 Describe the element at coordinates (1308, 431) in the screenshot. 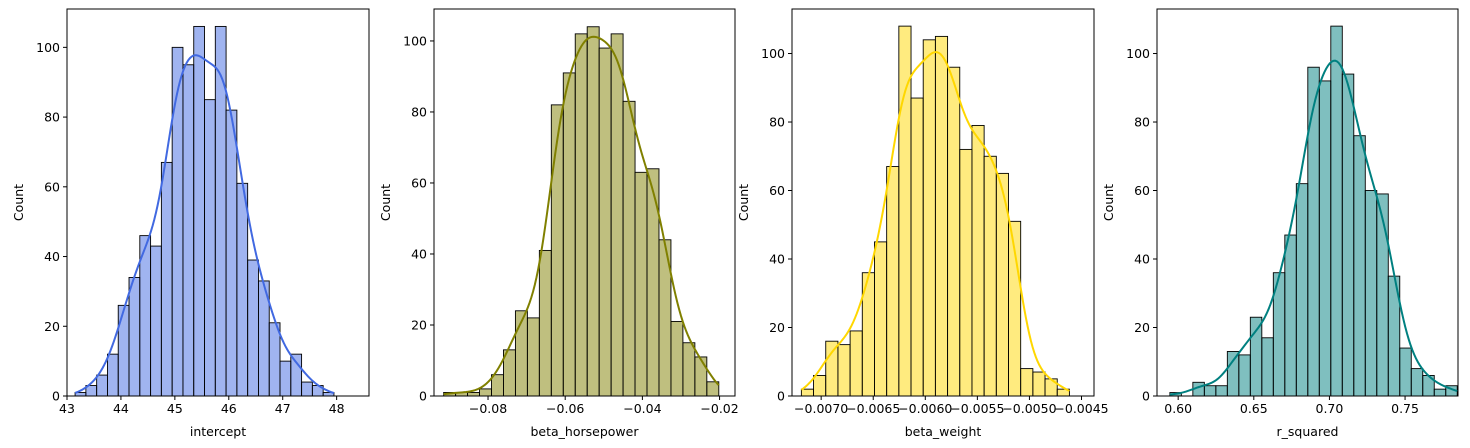

I see `x-axis-label: r_squared` at that location.